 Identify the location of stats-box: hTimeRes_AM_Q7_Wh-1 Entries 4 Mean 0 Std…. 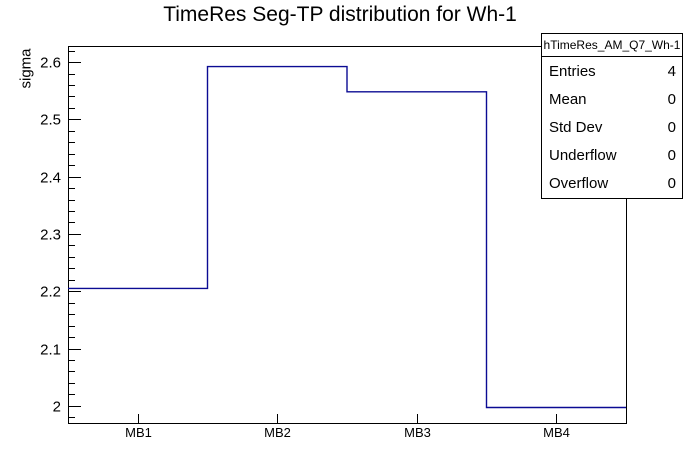
(612, 116).